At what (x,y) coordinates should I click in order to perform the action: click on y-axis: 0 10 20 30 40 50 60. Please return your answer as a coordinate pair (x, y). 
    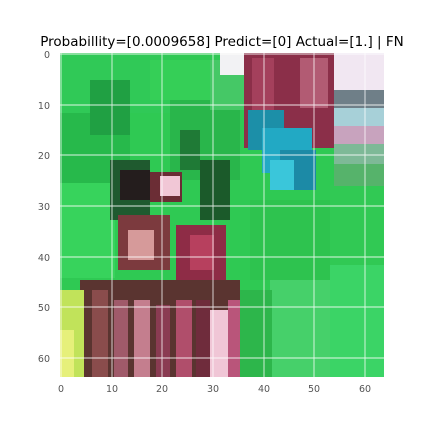
    Looking at the image, I should click on (44, 207).